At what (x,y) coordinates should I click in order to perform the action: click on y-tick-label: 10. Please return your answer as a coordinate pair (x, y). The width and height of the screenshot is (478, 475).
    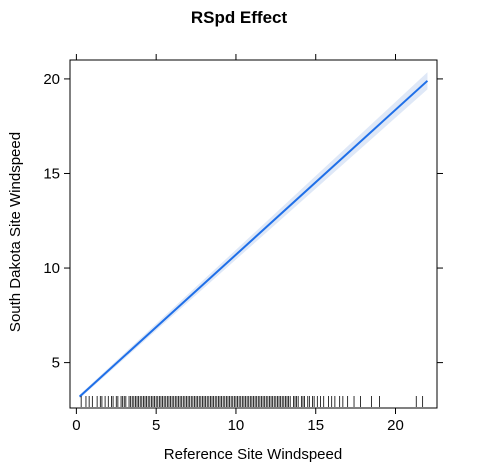
    Looking at the image, I should click on (51, 268).